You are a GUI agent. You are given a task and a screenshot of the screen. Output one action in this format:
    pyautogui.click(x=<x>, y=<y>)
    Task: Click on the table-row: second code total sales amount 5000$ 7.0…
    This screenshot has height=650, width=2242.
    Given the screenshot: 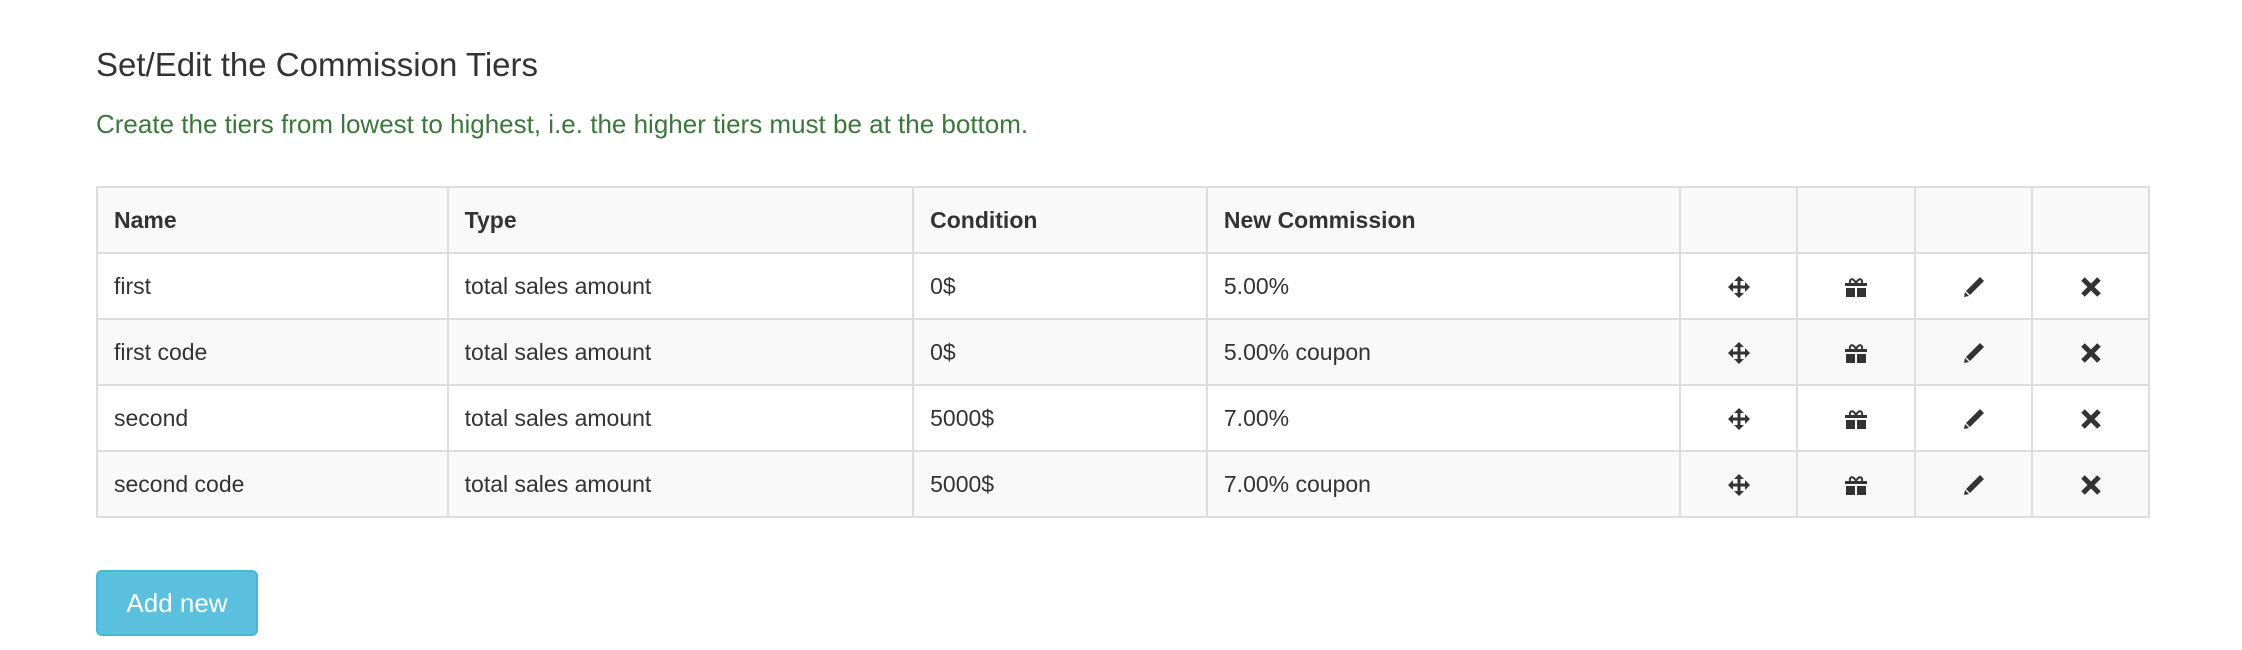 What is the action you would take?
    pyautogui.click(x=1123, y=484)
    